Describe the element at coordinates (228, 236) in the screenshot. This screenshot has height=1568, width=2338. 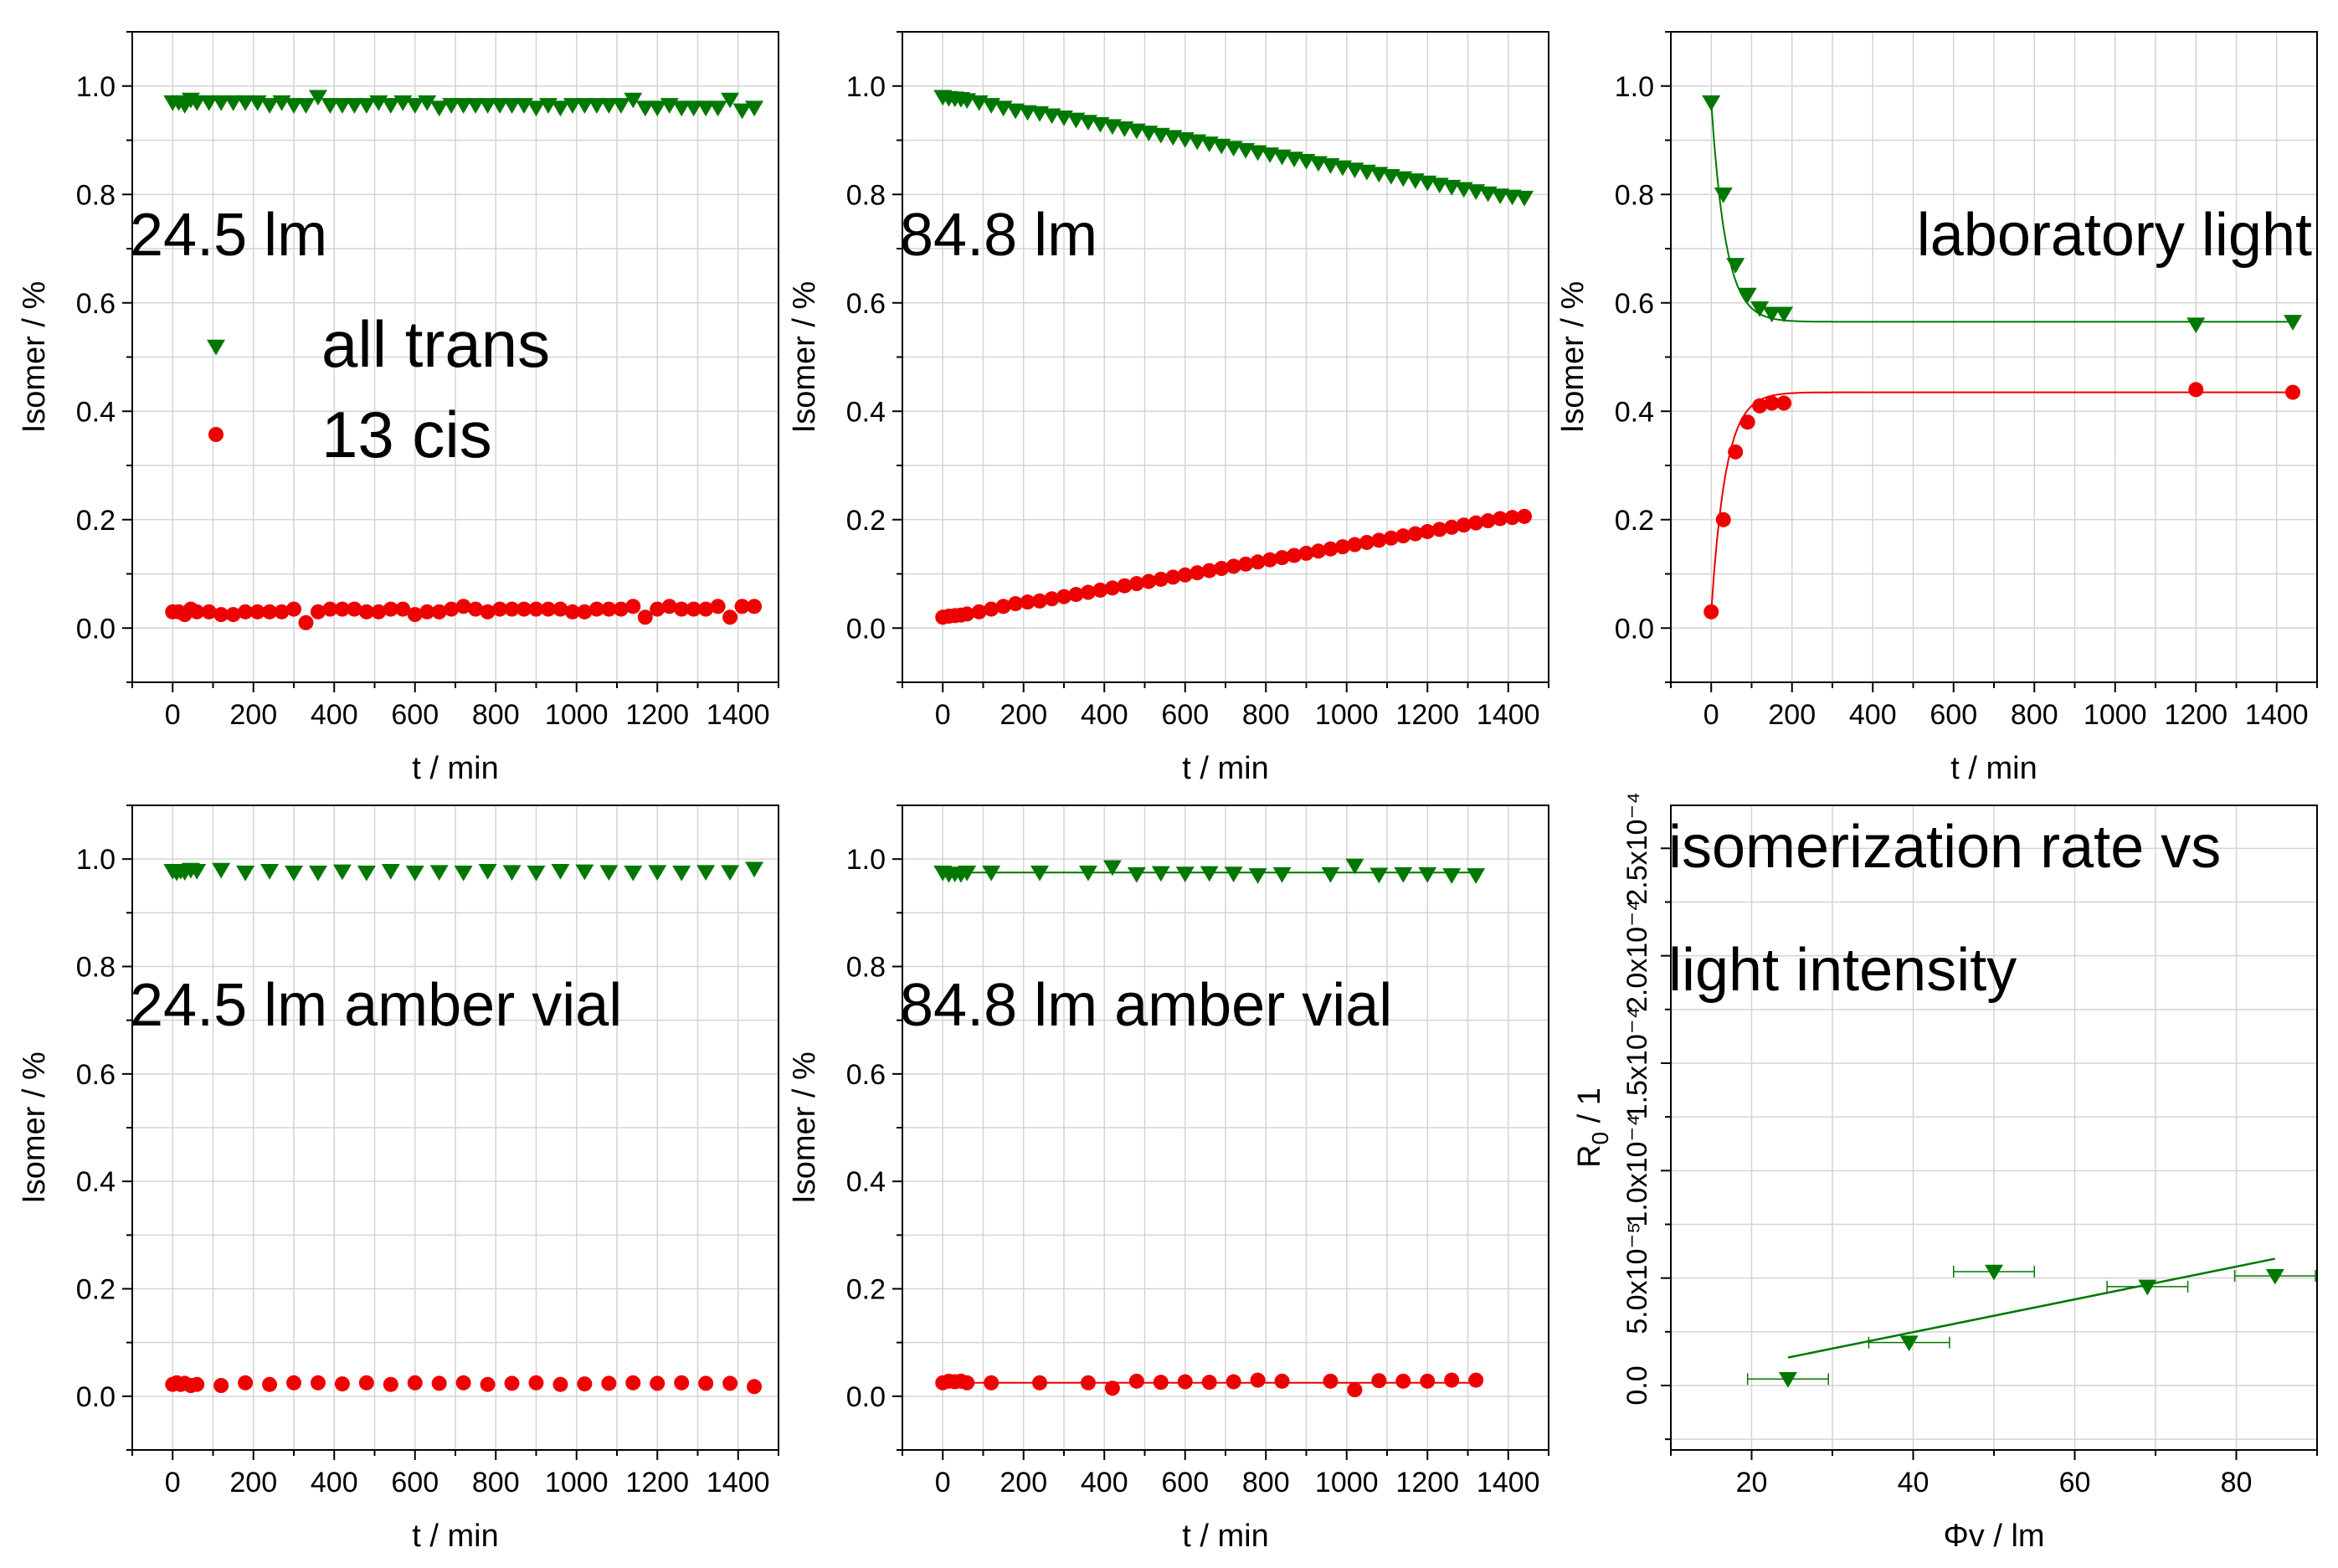
I see `panel-annotation: 24.5 lm` at that location.